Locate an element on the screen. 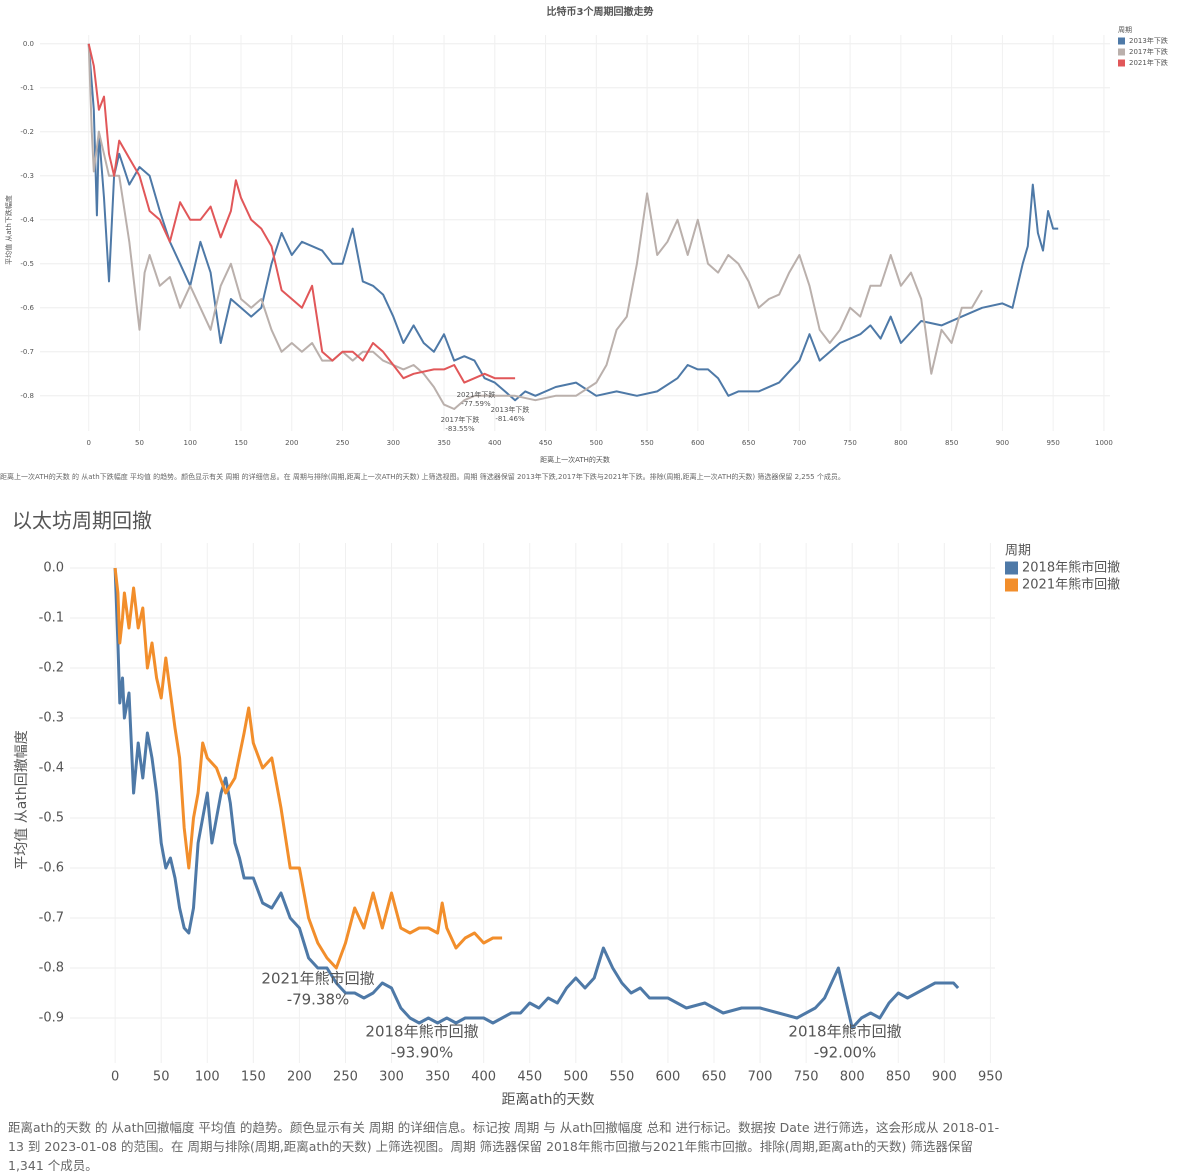  annotation: -79.38% is located at coordinates (318, 1000).